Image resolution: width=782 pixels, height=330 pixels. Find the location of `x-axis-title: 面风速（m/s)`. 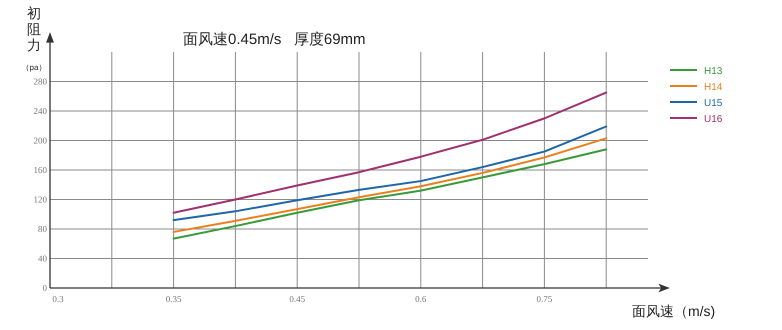

x-axis-title: 面风速（m/s) is located at coordinates (674, 311).